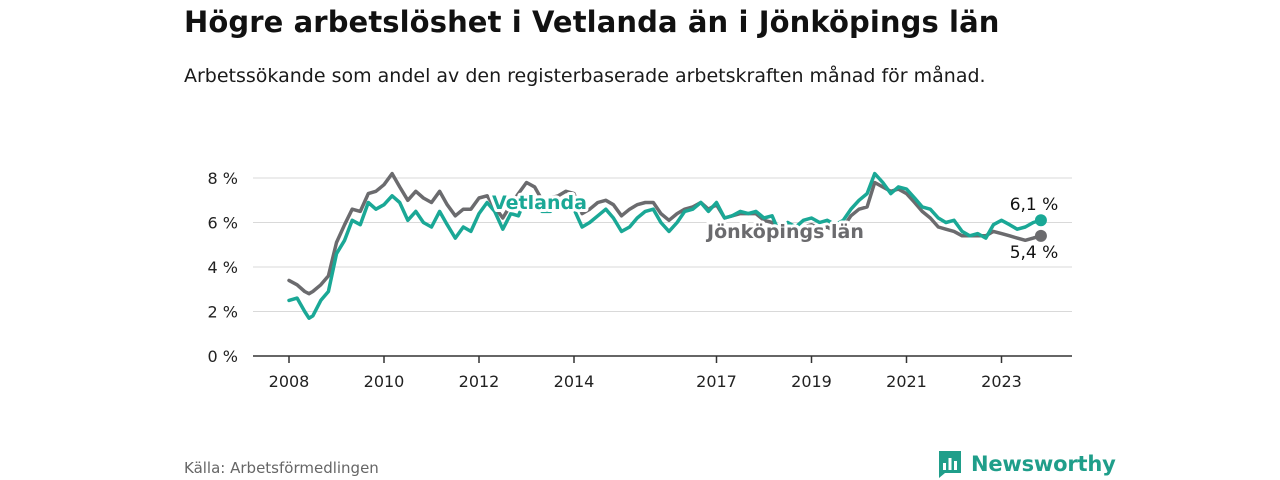  I want to click on y-tick-label: 0 %, so click(223, 356).